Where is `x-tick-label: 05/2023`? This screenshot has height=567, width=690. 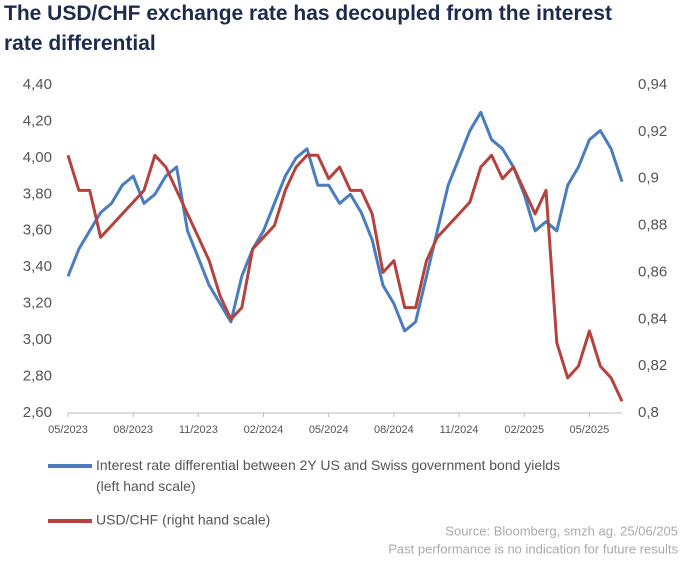
x-tick-label: 05/2023 is located at coordinates (68, 430).